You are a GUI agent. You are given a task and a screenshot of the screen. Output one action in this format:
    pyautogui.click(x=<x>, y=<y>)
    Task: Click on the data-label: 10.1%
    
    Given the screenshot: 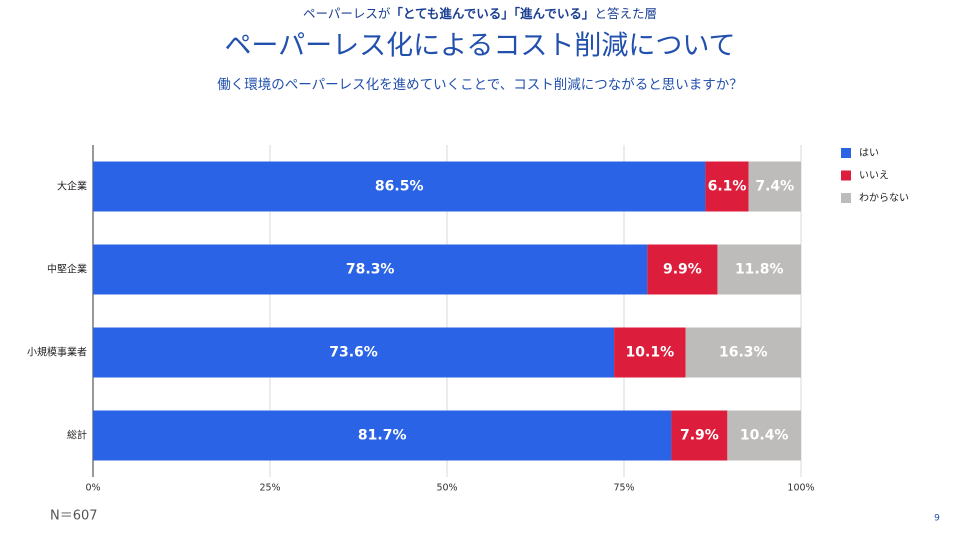 What is the action you would take?
    pyautogui.click(x=650, y=353)
    